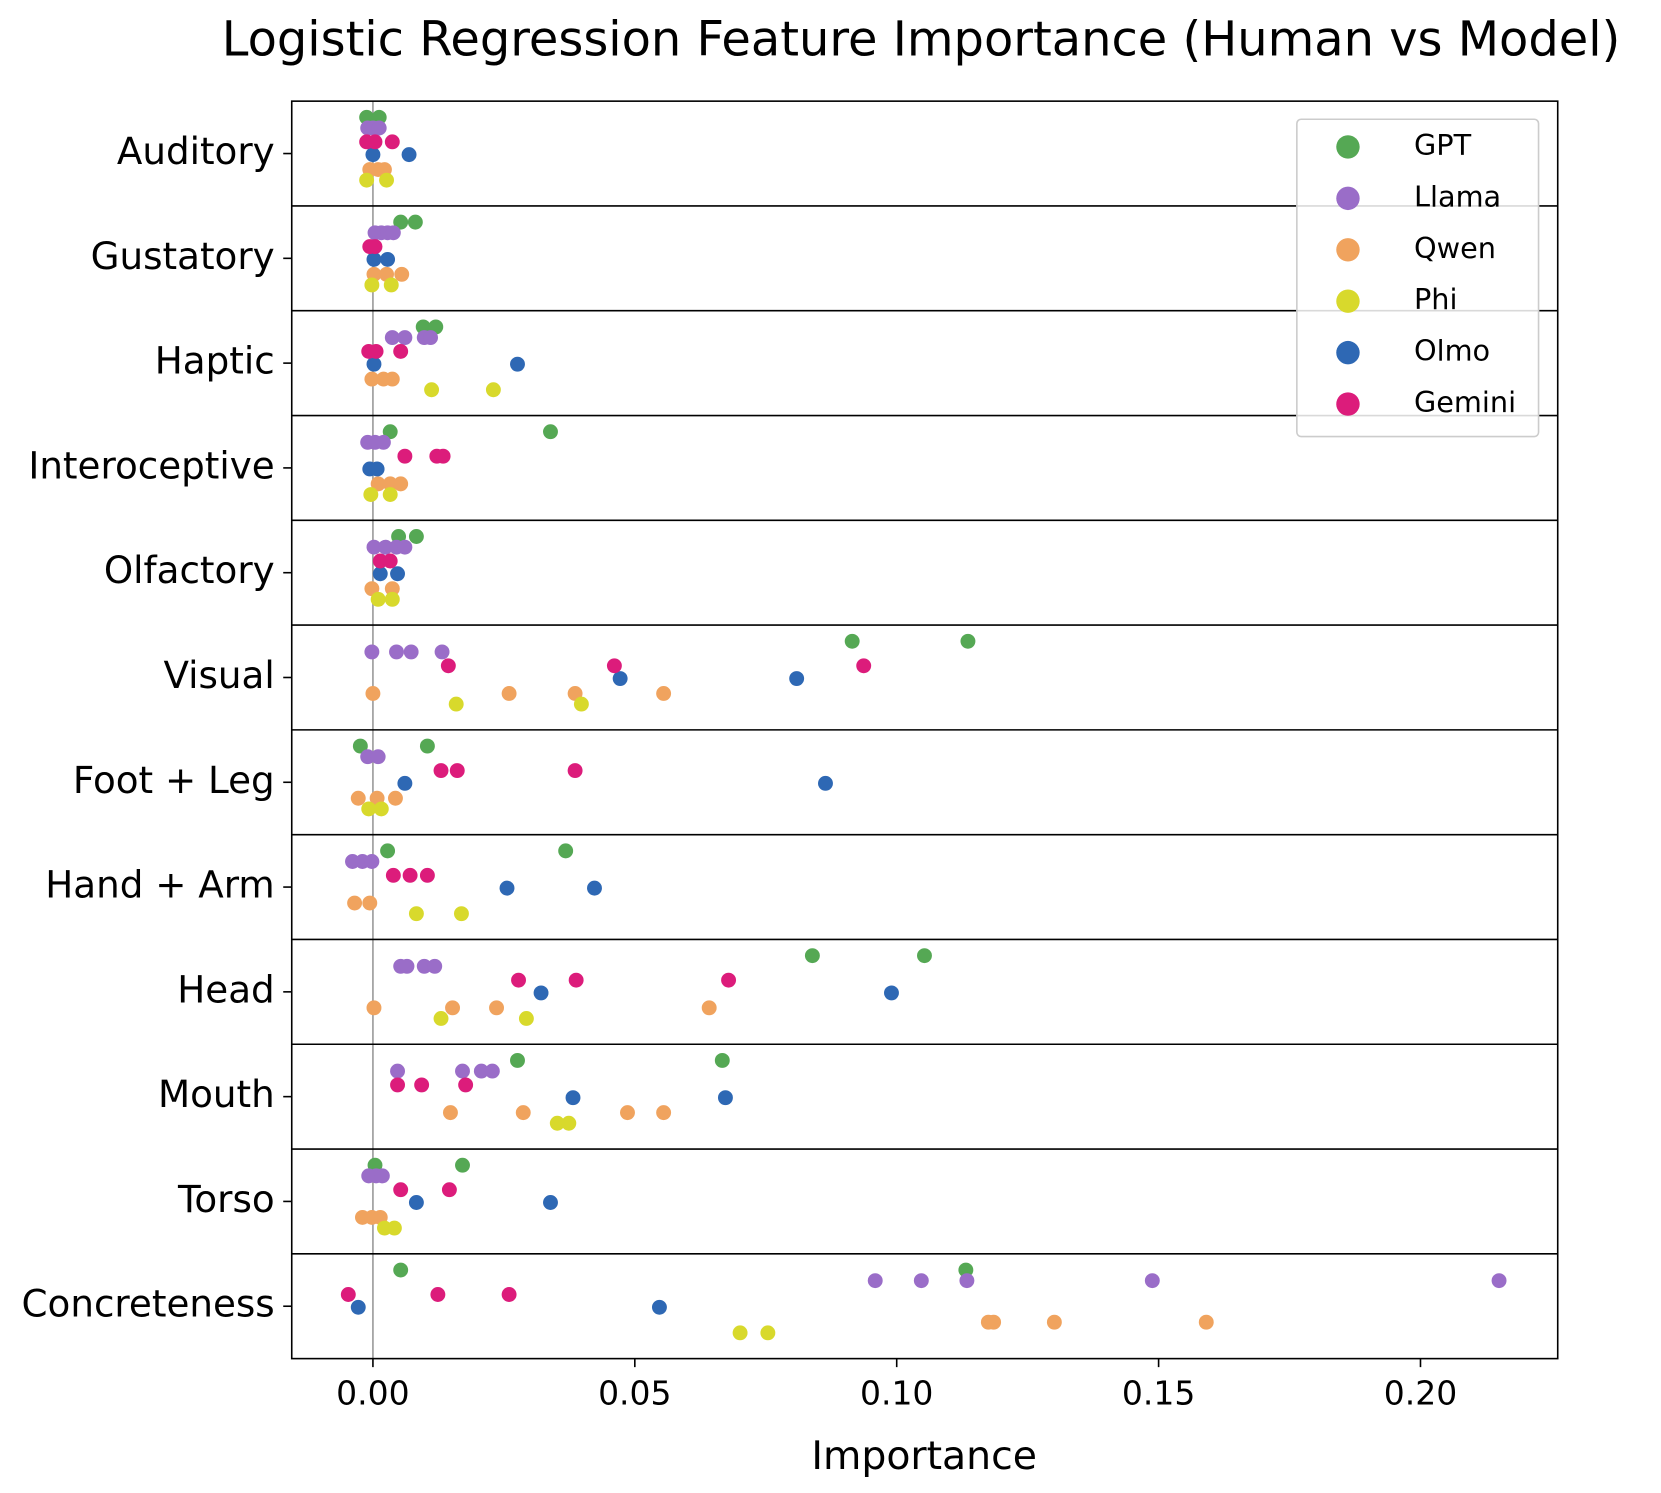 The height and width of the screenshot is (1493, 1661). I want to click on legend-label: Llama, so click(1457, 196).